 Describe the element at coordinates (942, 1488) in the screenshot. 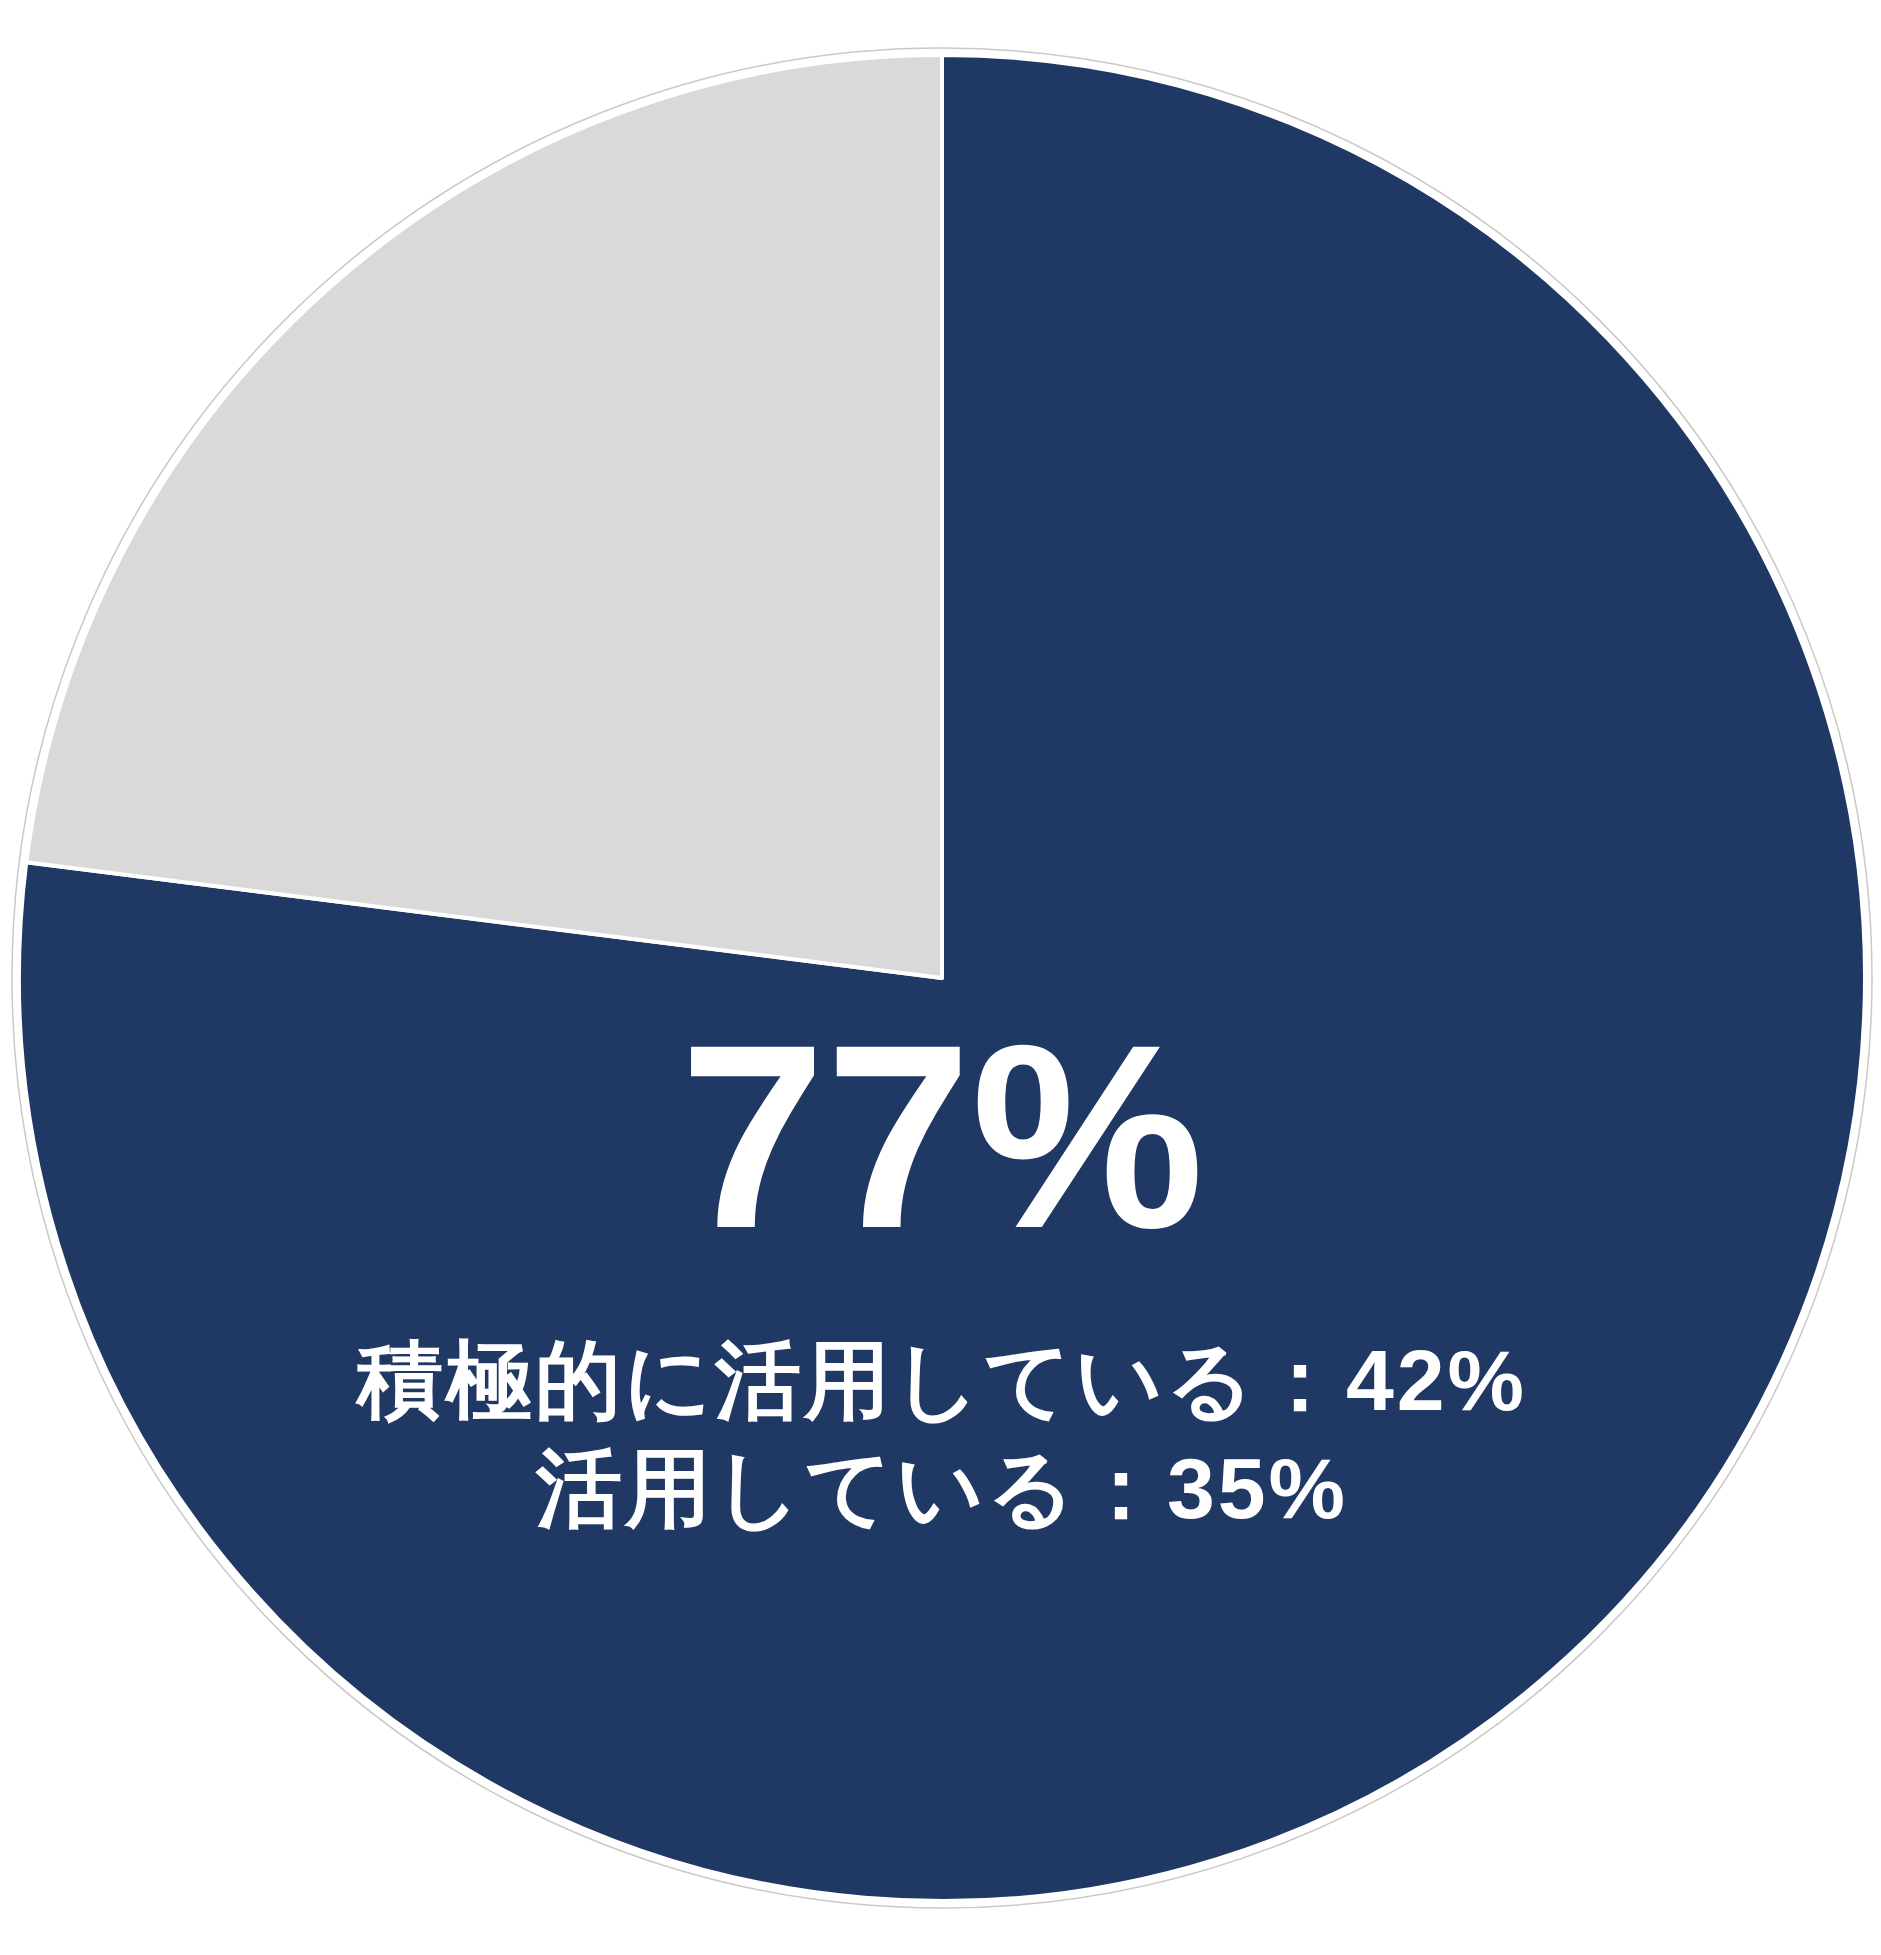

I see `annotation: 活用している：35%` at that location.